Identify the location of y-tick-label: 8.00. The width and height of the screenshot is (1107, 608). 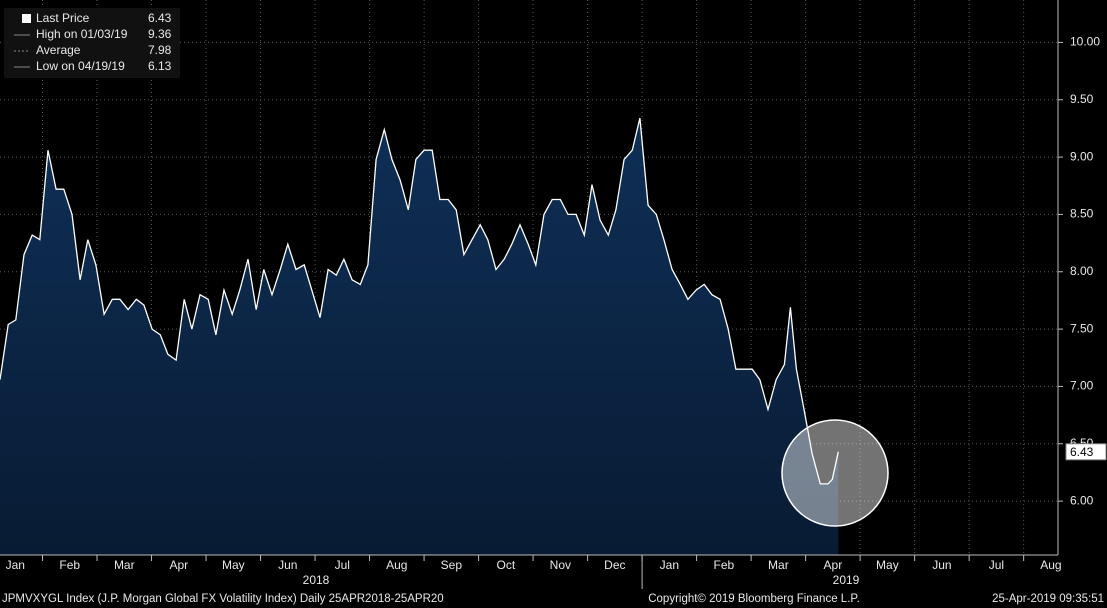
(1082, 271).